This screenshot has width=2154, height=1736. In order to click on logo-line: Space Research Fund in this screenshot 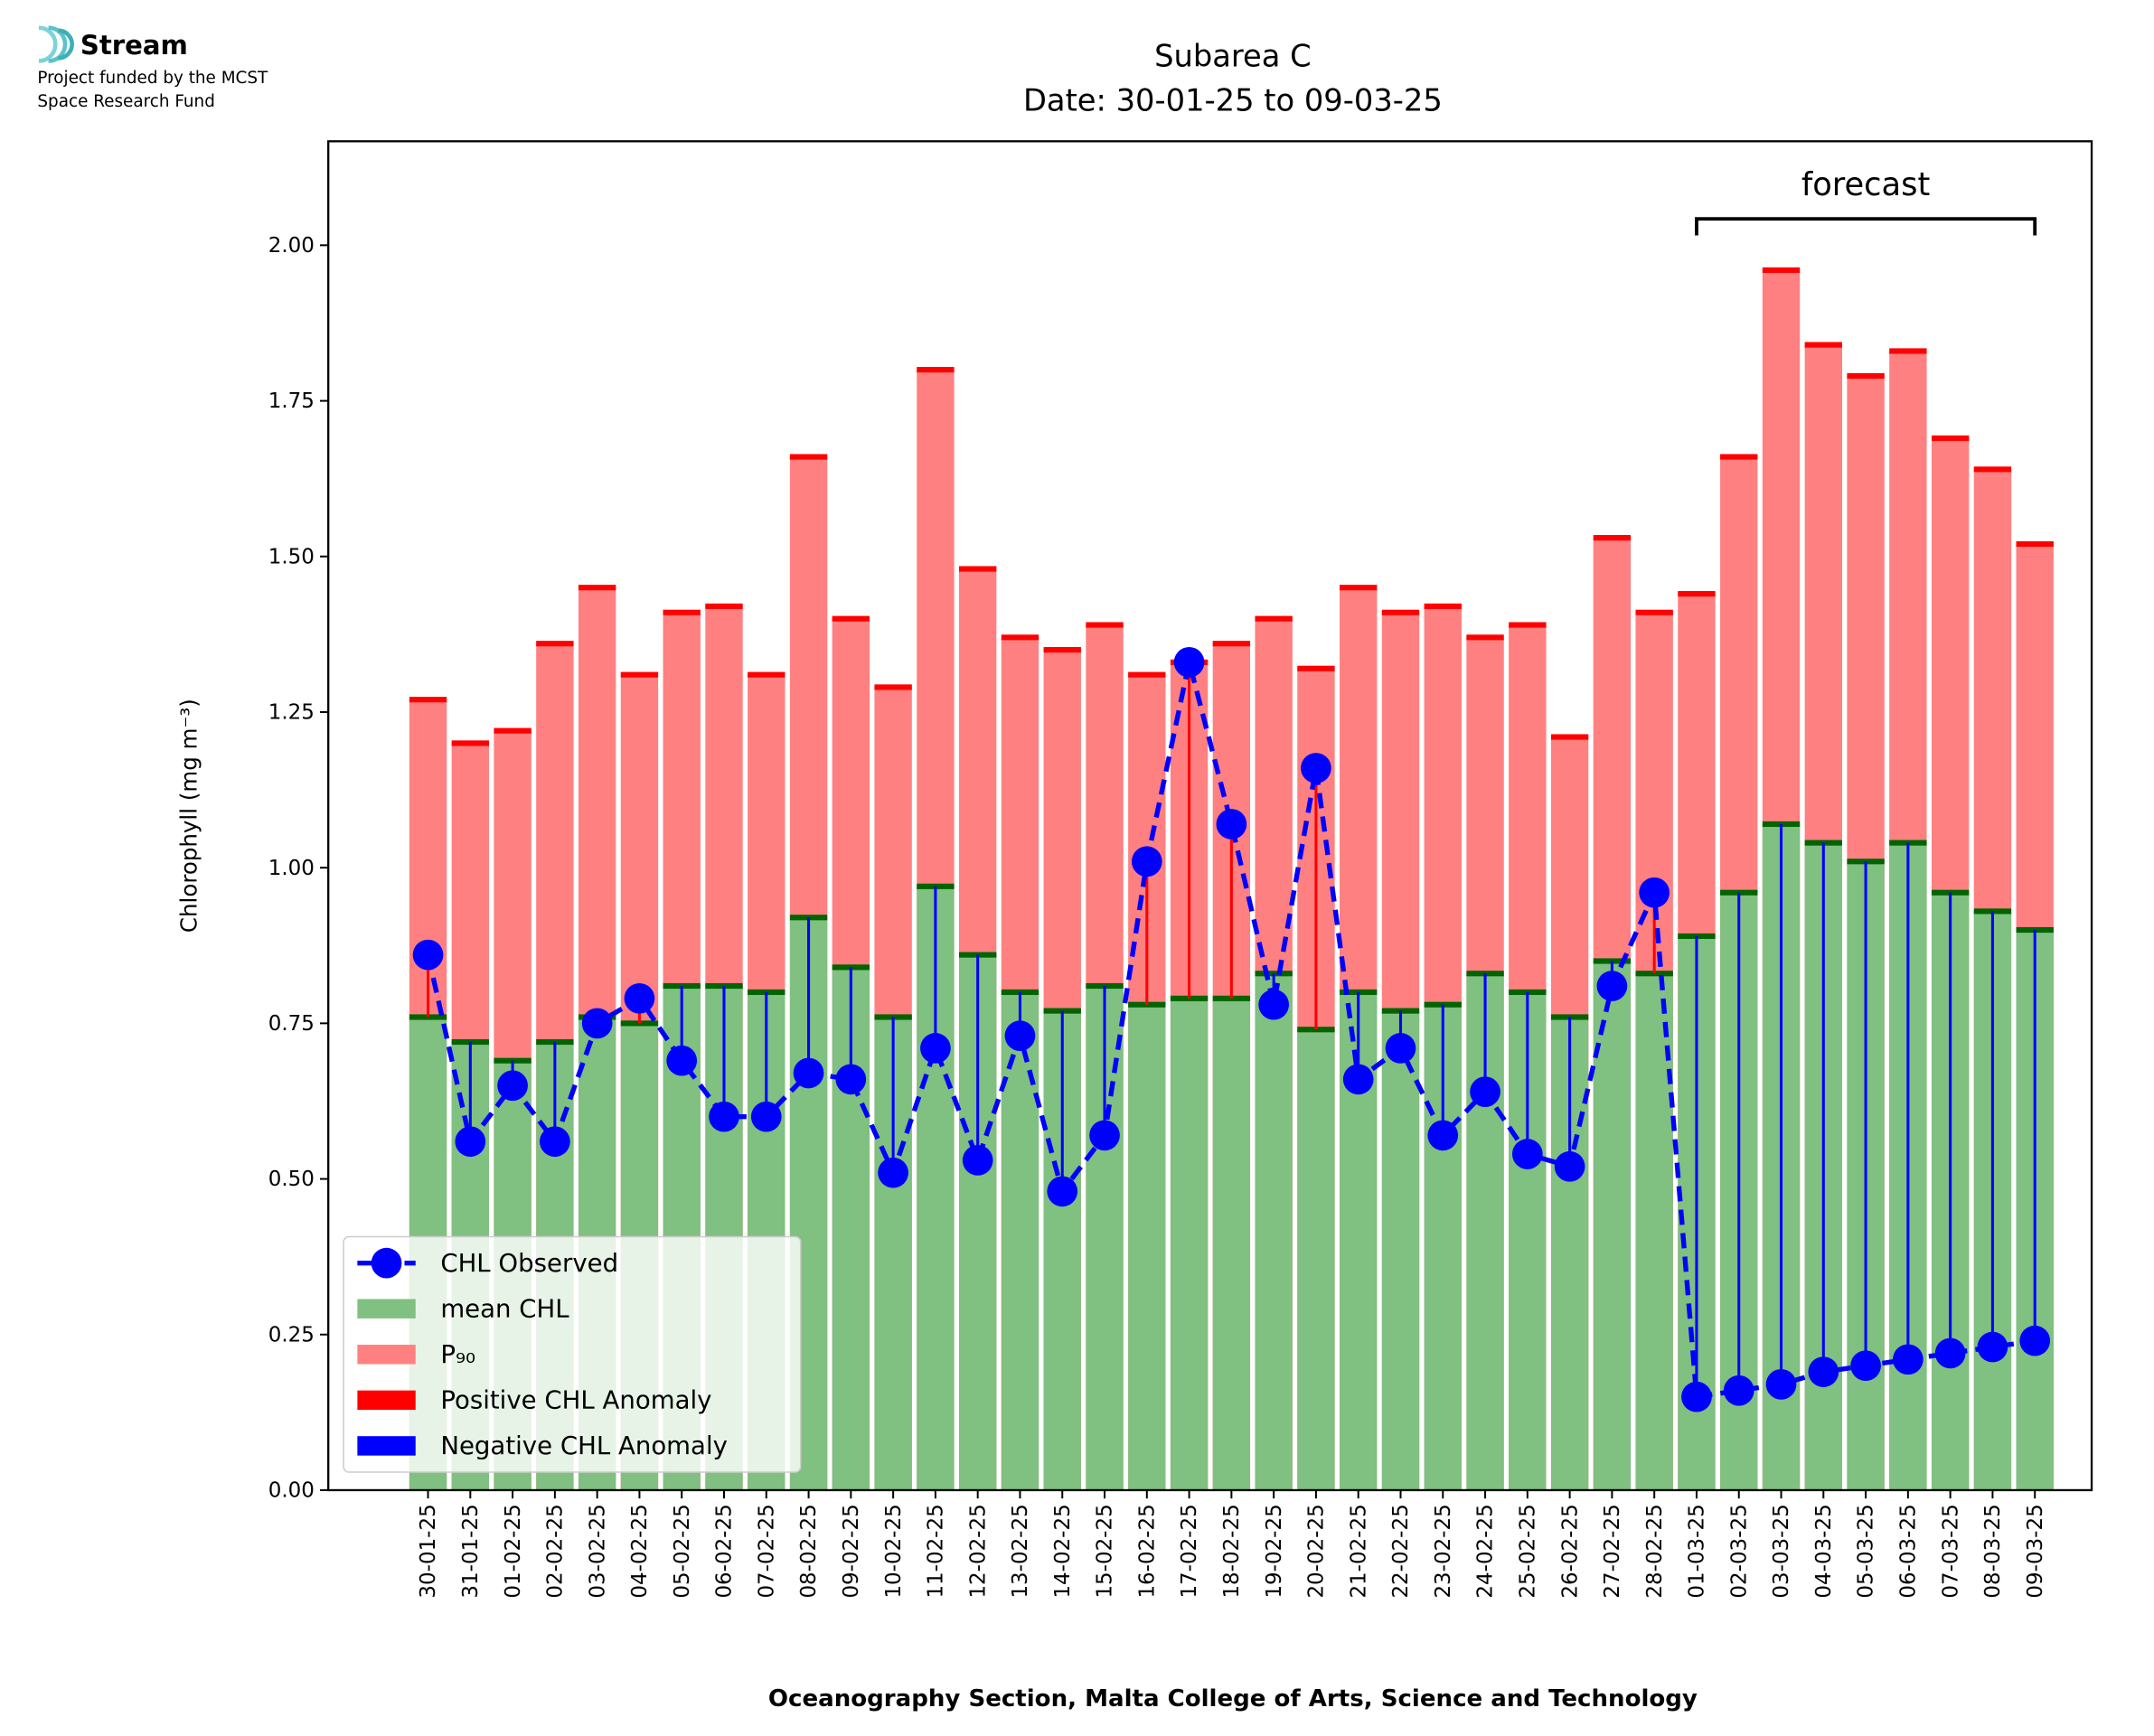, I will do `click(126, 102)`.